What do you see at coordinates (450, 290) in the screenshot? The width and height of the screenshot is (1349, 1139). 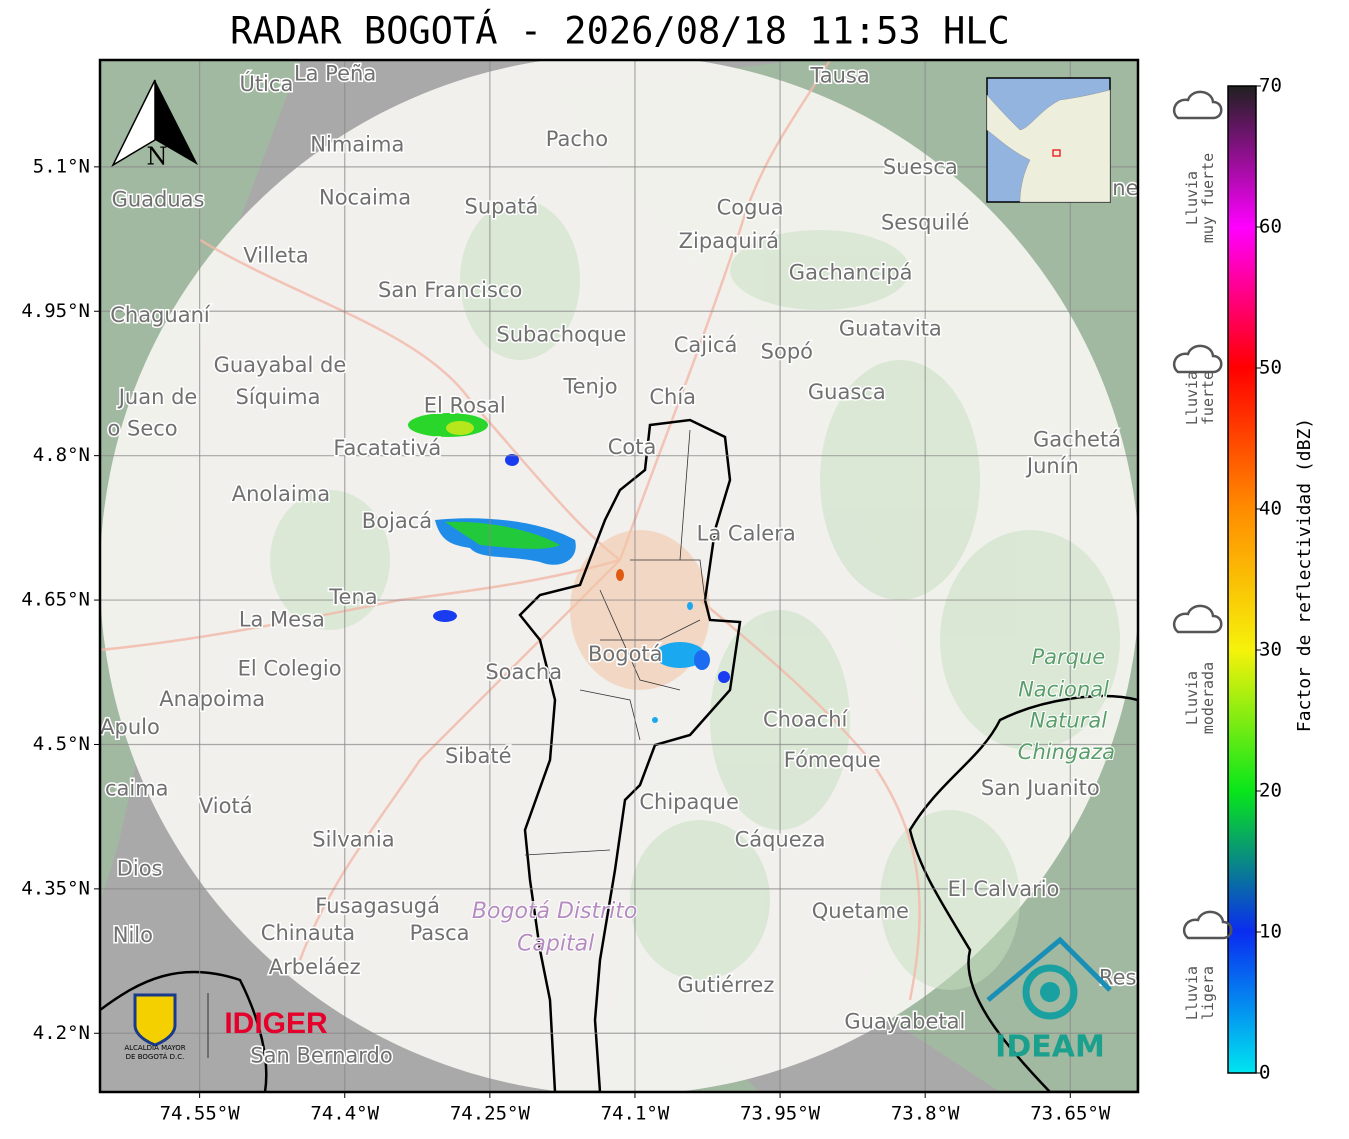 I see `place-label: San Francisco` at bounding box center [450, 290].